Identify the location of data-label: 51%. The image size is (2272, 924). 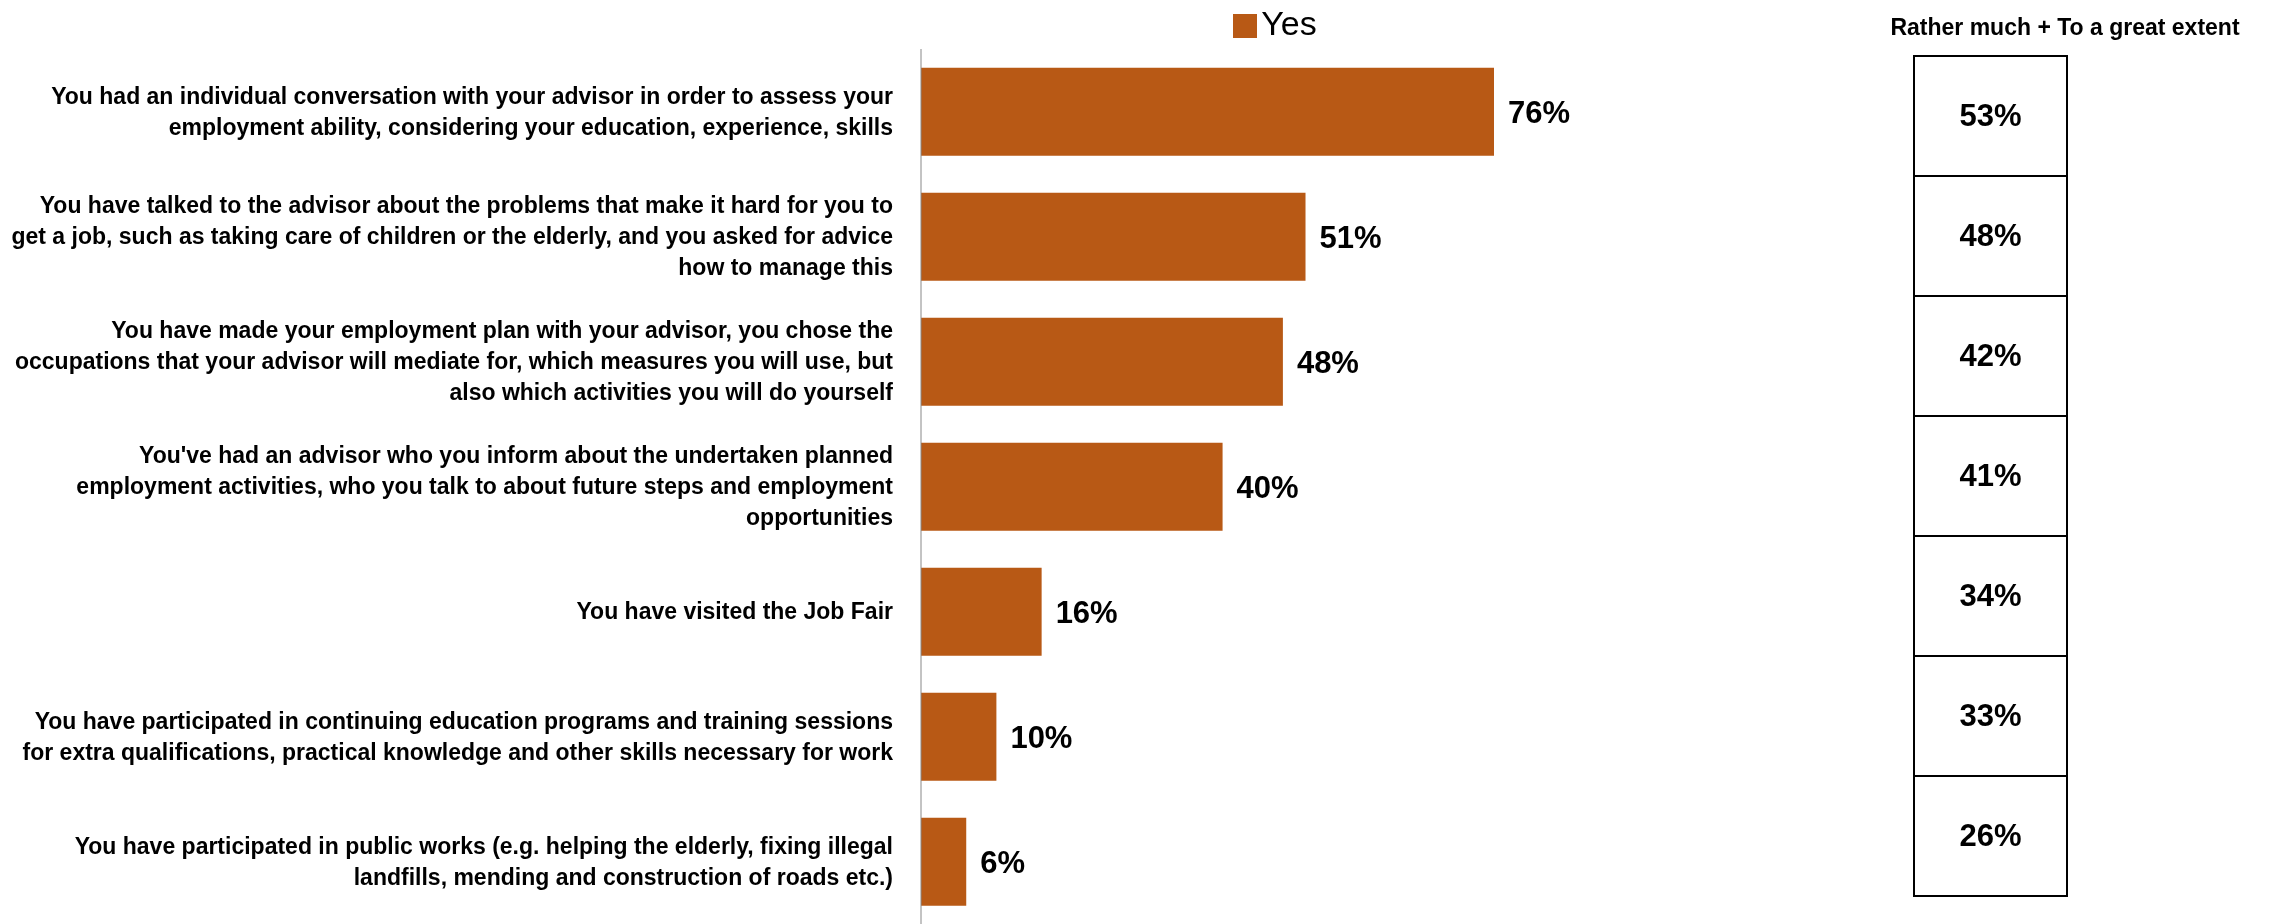
(1350, 237).